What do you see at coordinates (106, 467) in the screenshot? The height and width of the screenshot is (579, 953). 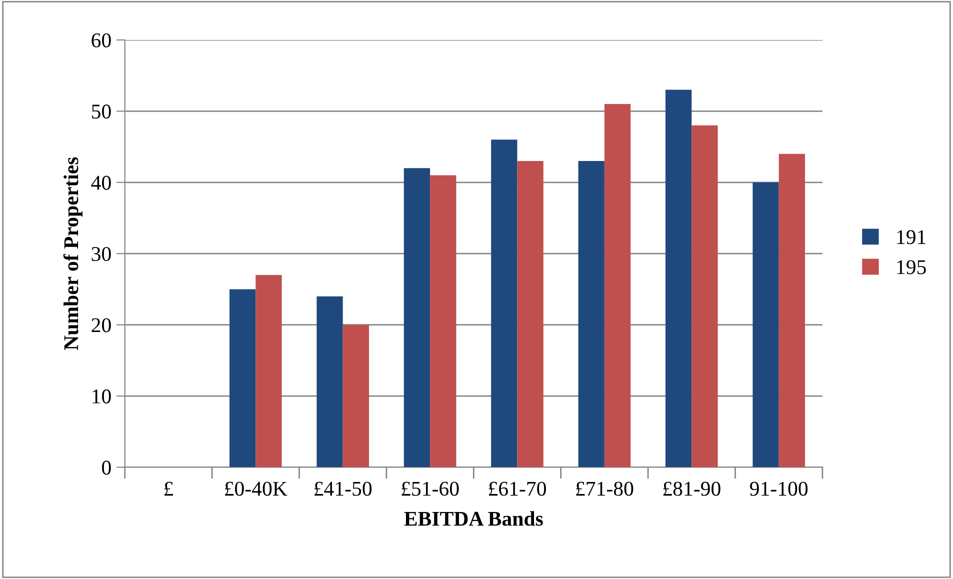 I see `y-tick-label: 0` at bounding box center [106, 467].